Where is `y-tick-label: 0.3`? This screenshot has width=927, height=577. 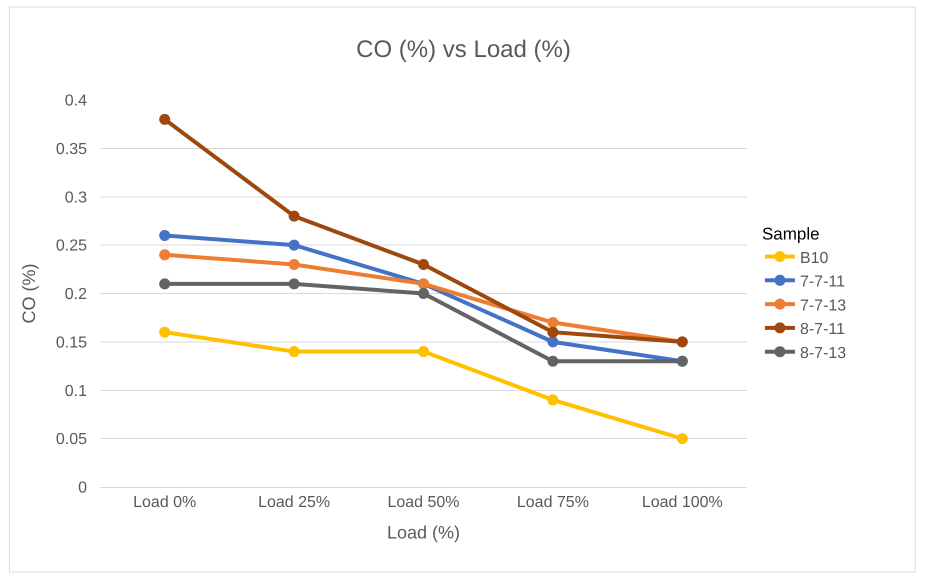
y-tick-label: 0.3 is located at coordinates (76, 197).